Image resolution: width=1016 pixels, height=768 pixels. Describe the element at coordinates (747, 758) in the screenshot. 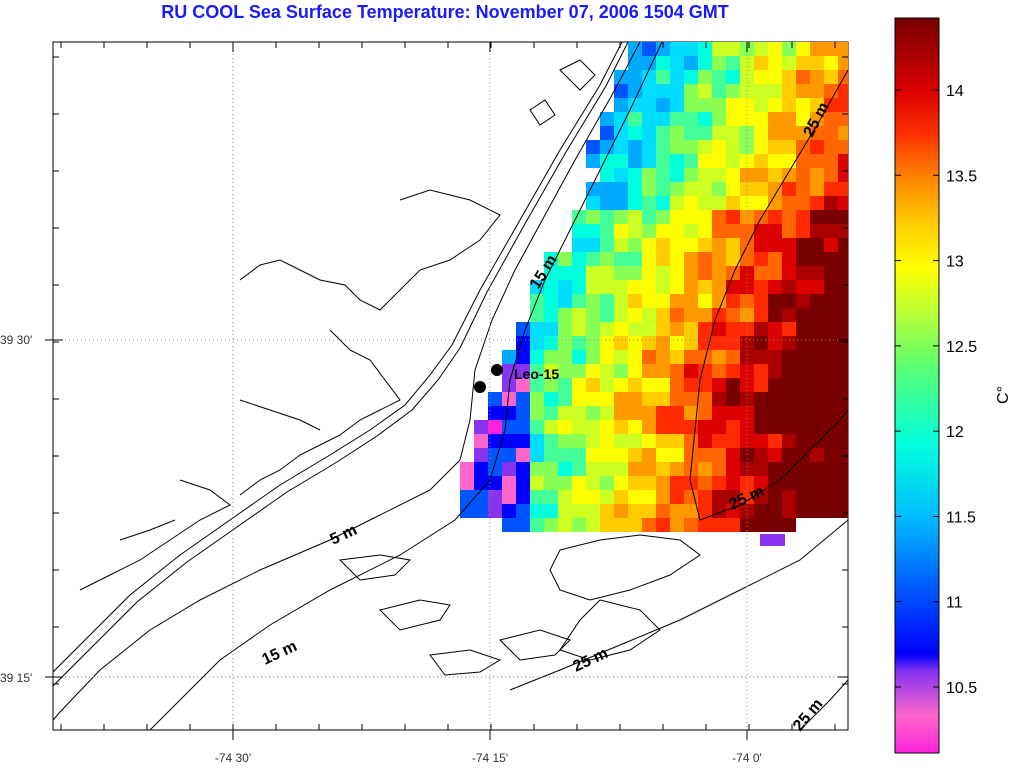

I see `lon-label: -74 0'` at that location.